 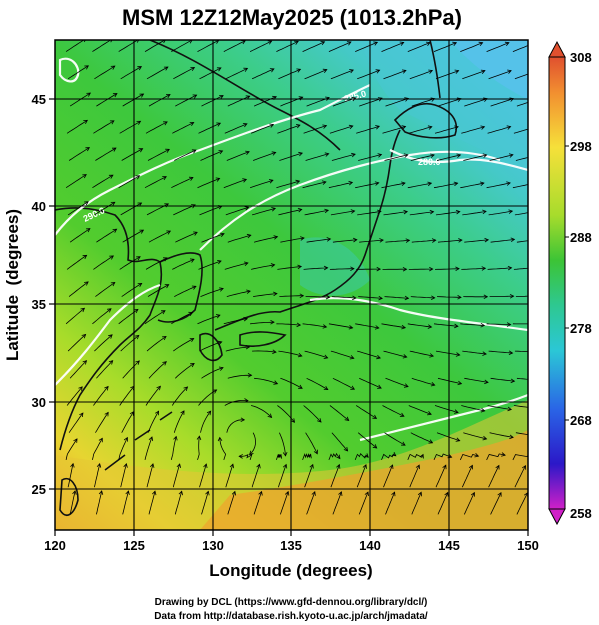 I want to click on colorbar-label: 298, so click(x=581, y=146).